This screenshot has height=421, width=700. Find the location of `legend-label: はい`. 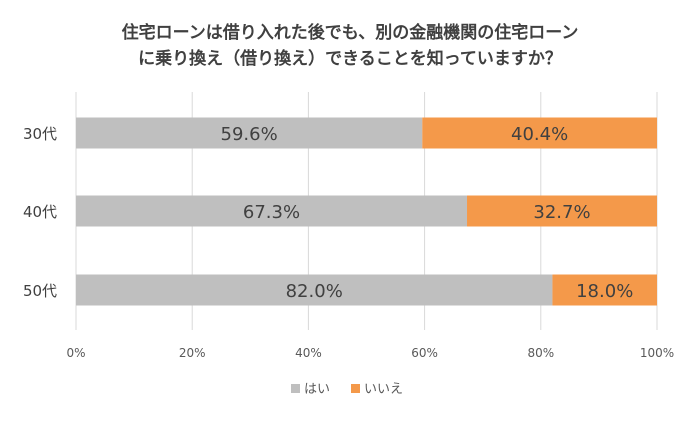

legend-label: はい is located at coordinates (317, 389).